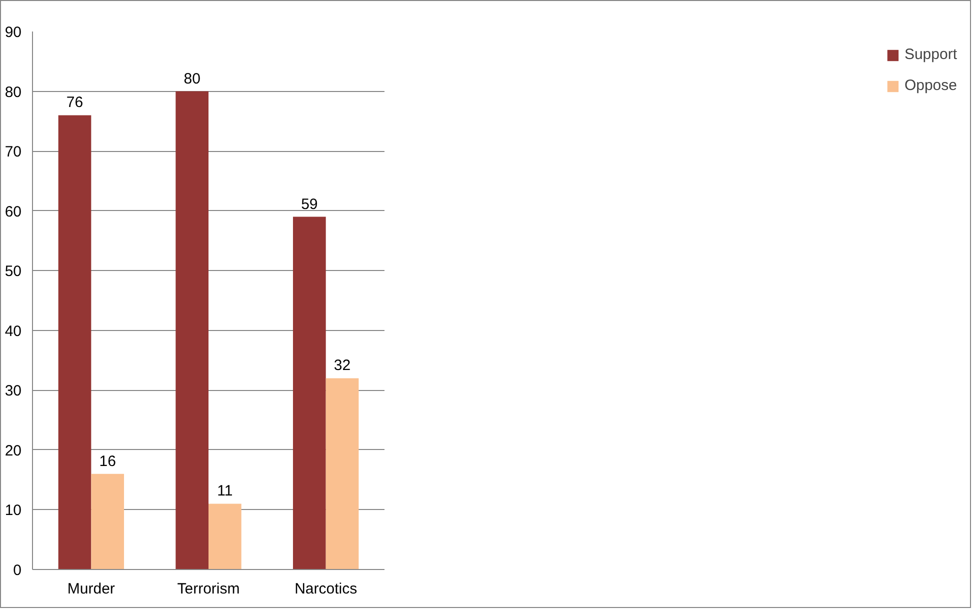 This screenshot has width=973, height=610. Describe the element at coordinates (13, 152) in the screenshot. I see `y-tick-label: 70` at that location.